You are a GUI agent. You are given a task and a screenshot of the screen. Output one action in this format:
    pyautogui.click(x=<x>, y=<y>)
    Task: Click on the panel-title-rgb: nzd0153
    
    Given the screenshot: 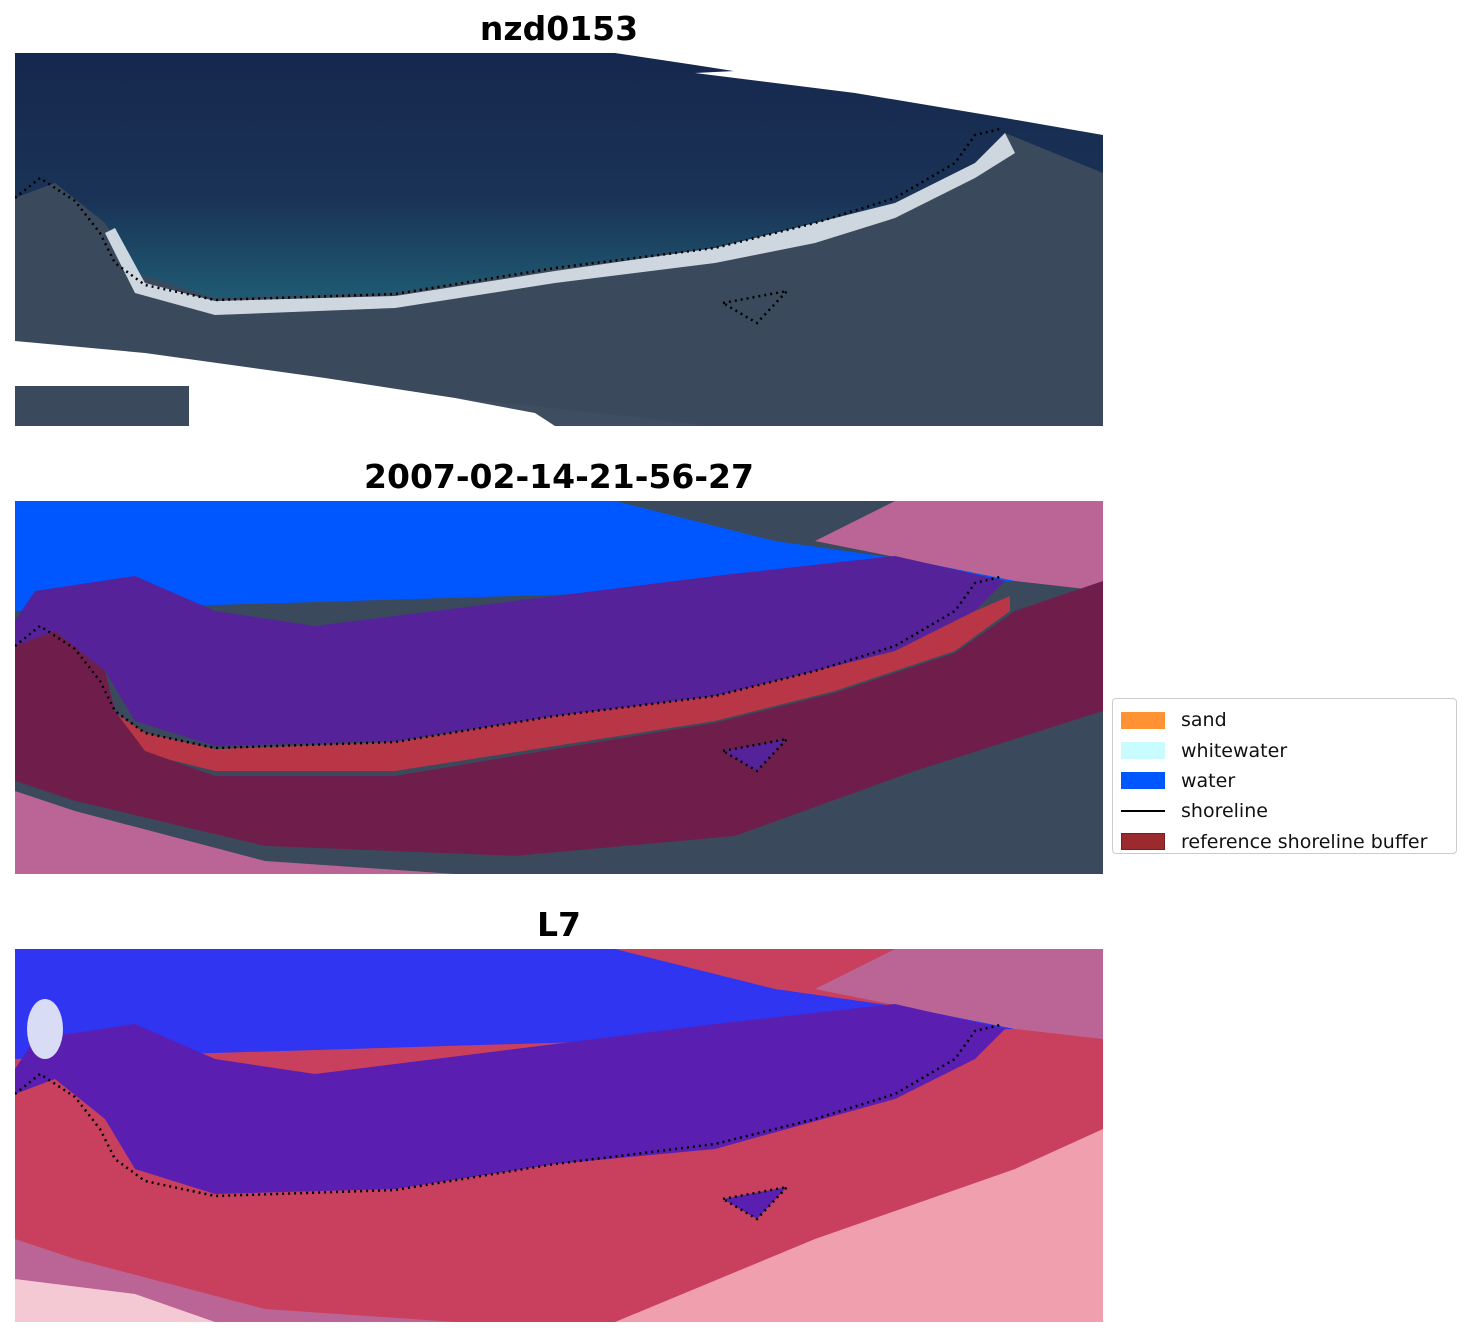 What is the action you would take?
    pyautogui.click(x=559, y=28)
    